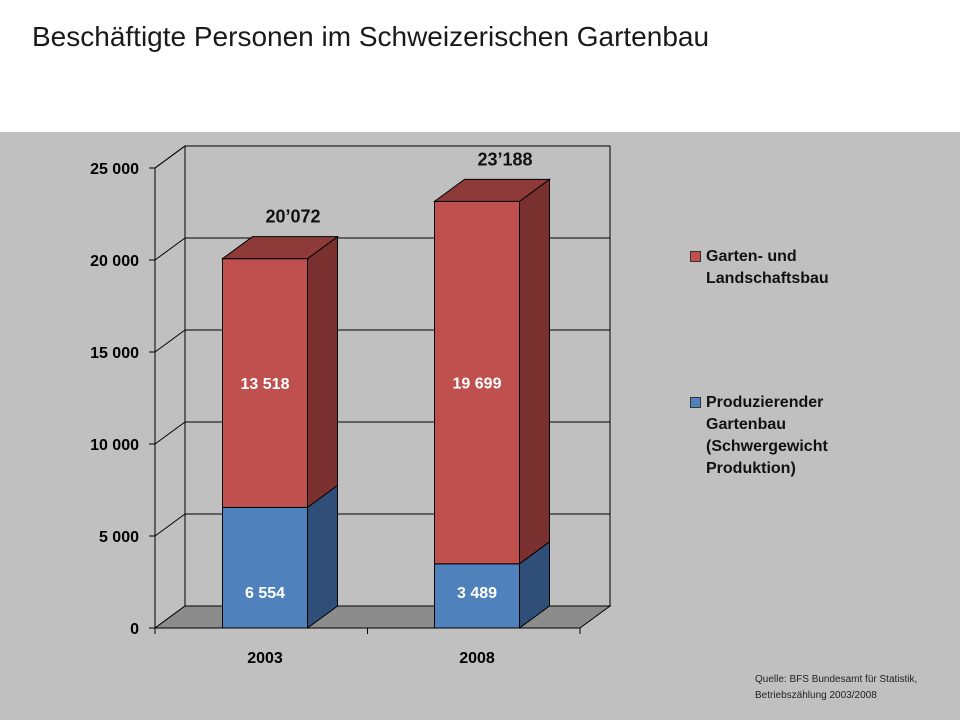 The width and height of the screenshot is (960, 720). Describe the element at coordinates (695, 402) in the screenshot. I see `legend-swatch-blue` at that location.